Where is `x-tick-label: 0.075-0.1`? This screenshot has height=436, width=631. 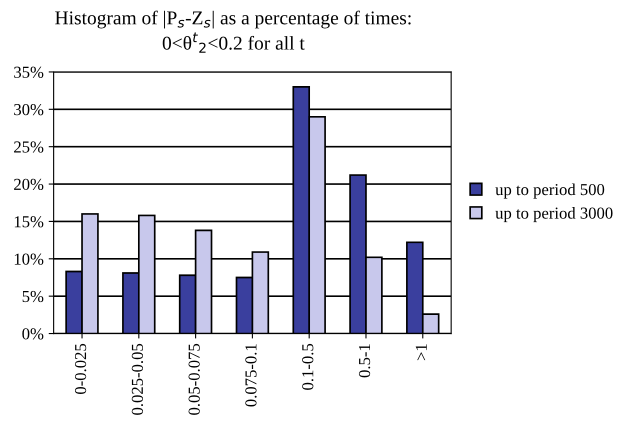 x-tick-label: 0.075-0.1 is located at coordinates (251, 375).